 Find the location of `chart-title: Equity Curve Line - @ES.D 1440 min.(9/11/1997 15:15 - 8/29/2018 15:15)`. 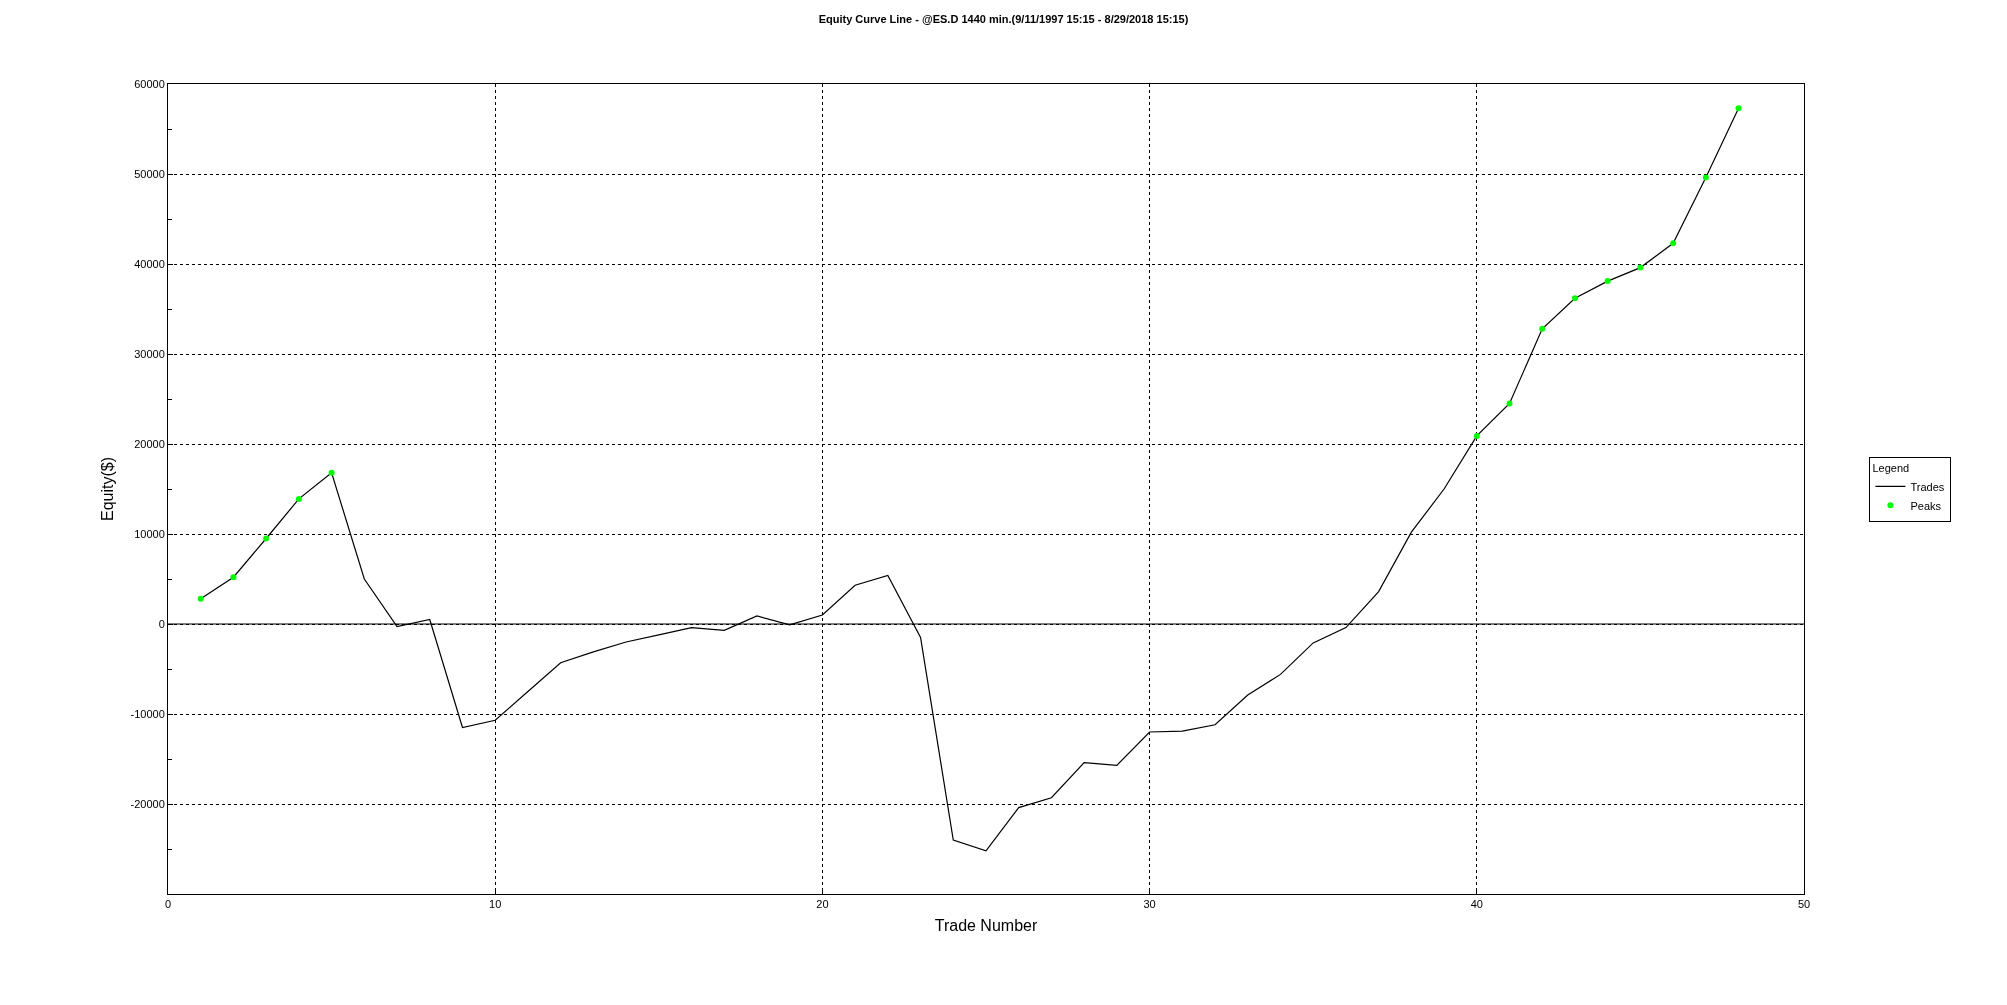

chart-title: Equity Curve Line - @ES.D 1440 min.(9/11/1997 15:15 - 8/29/2018 15:15) is located at coordinates (1003, 18).